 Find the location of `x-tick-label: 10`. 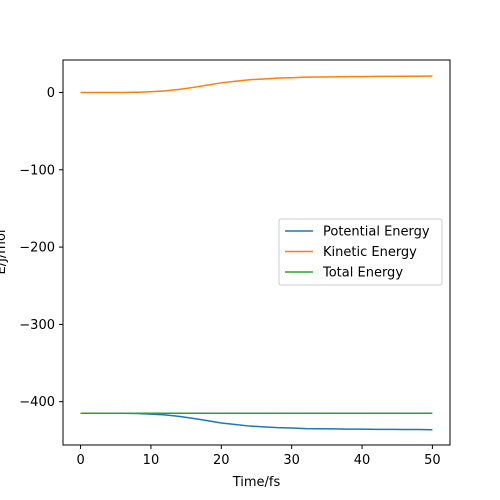

x-tick-label: 10 is located at coordinates (151, 460).